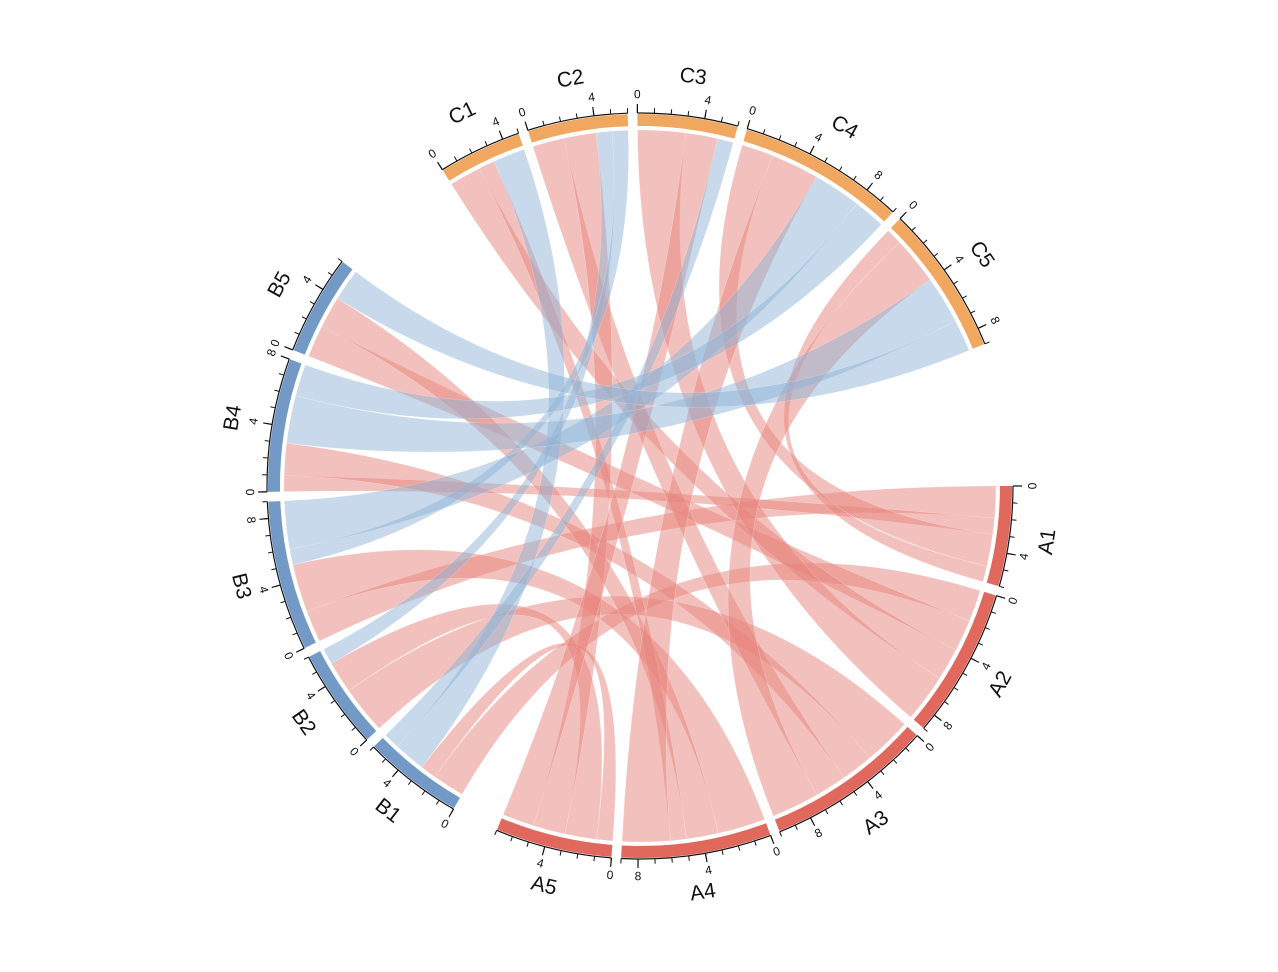  What do you see at coordinates (982, 254) in the screenshot?
I see `sector-label: C5` at bounding box center [982, 254].